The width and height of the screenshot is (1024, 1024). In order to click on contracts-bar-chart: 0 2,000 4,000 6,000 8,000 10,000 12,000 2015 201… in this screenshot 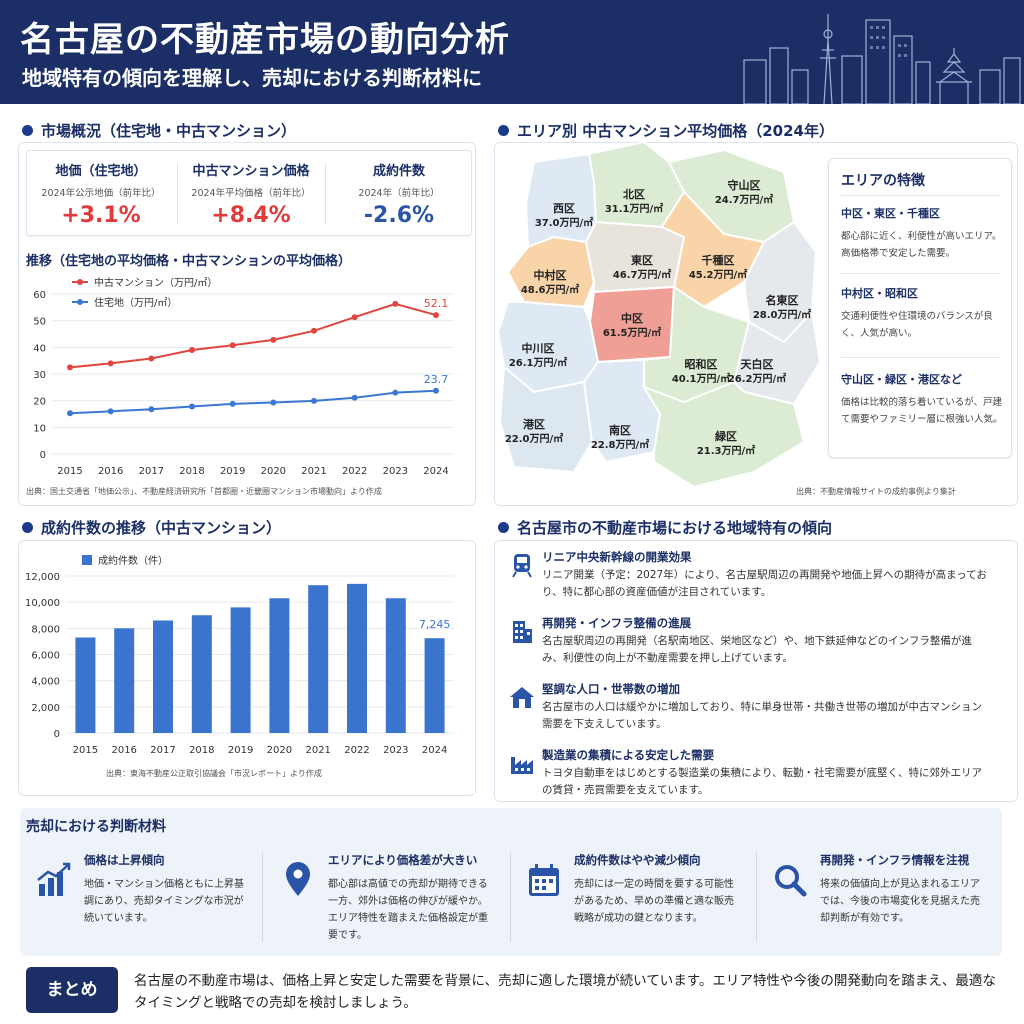, I will do `click(240, 655)`.